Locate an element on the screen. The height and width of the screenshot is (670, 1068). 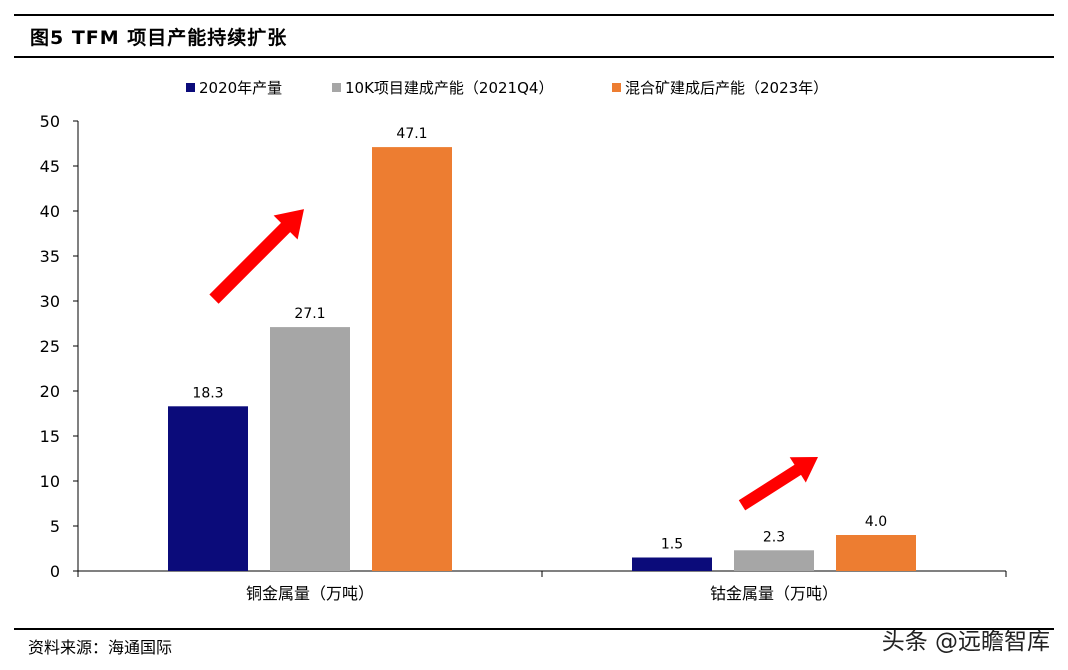
data-label: 47.1 is located at coordinates (411, 134).